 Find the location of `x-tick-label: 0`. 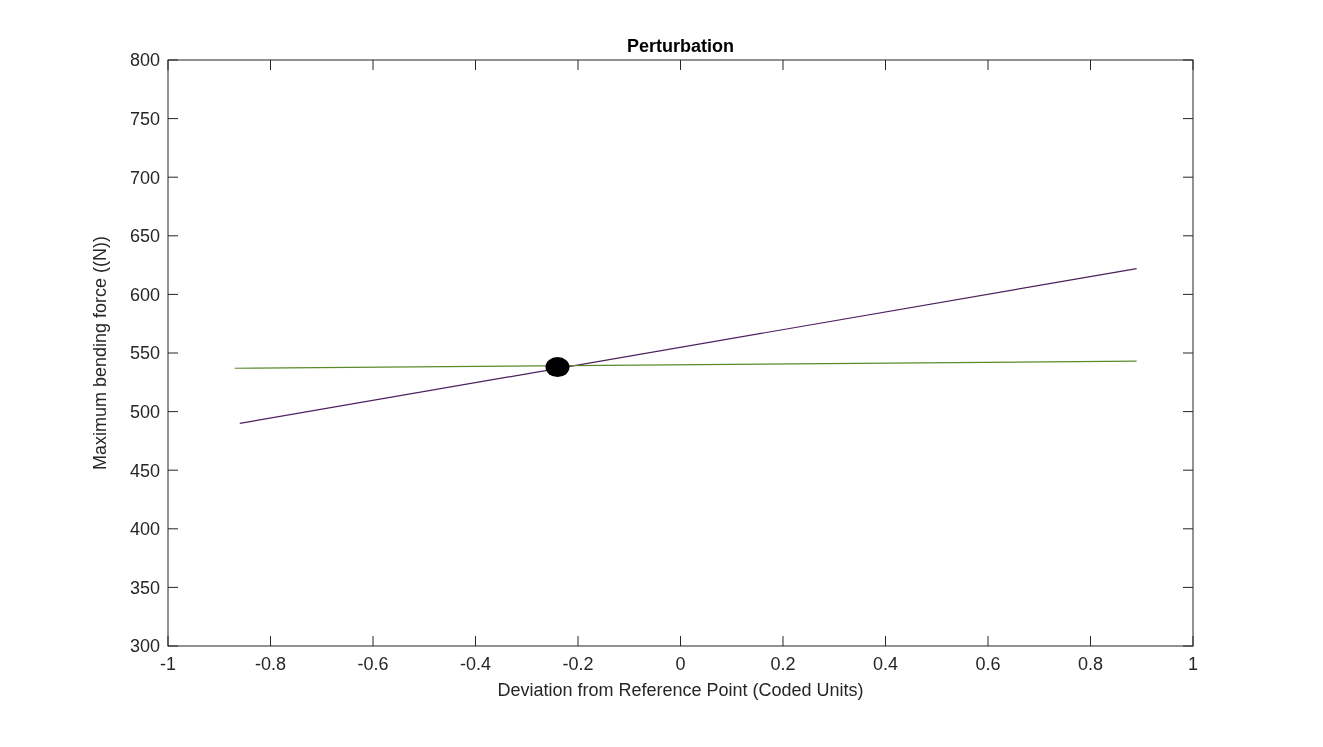

x-tick-label: 0 is located at coordinates (680, 664).